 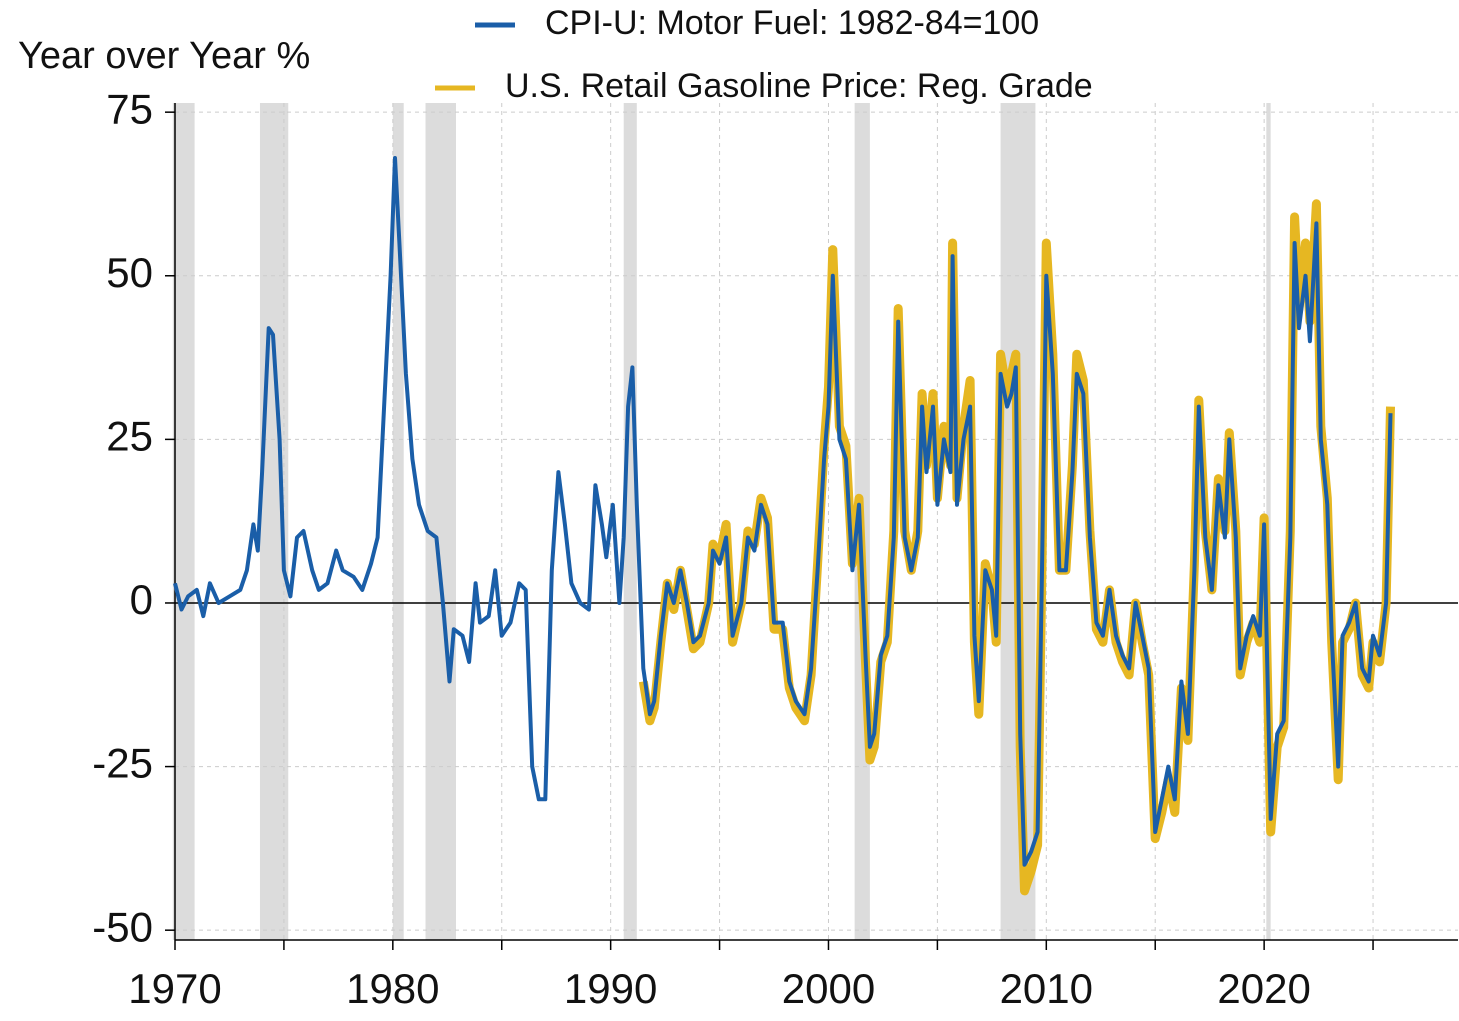 What do you see at coordinates (122, 926) in the screenshot?
I see `y-tick-label: -50` at bounding box center [122, 926].